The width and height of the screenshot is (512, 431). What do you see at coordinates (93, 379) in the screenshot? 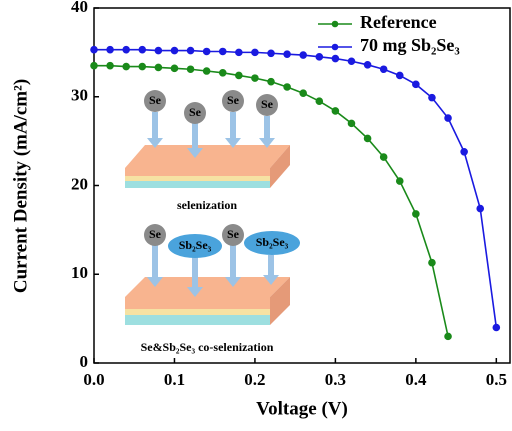
I see `x-tick-label: 0.0` at bounding box center [93, 379].